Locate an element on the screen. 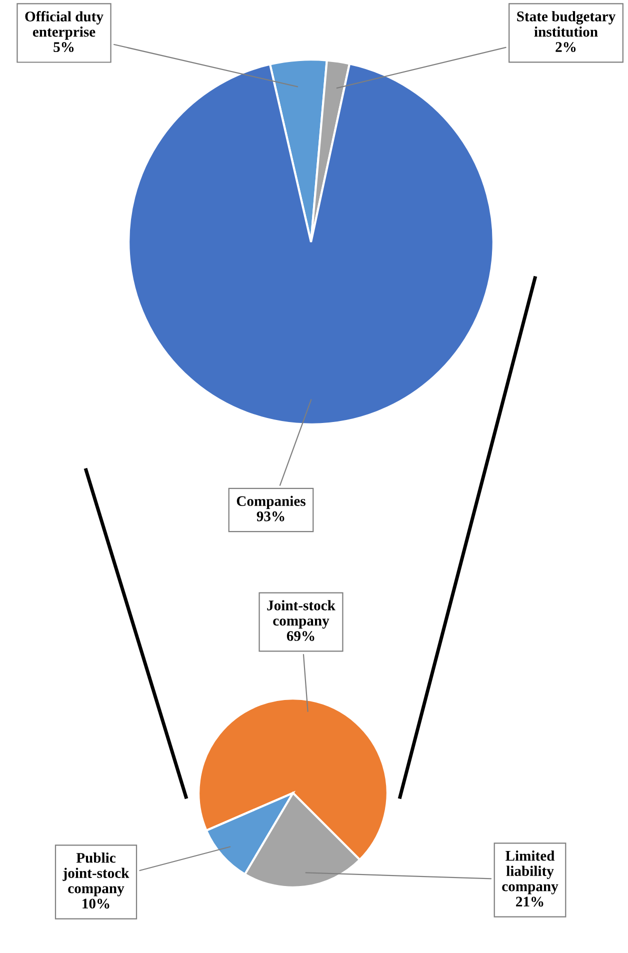  data-label: 93% is located at coordinates (270, 516).